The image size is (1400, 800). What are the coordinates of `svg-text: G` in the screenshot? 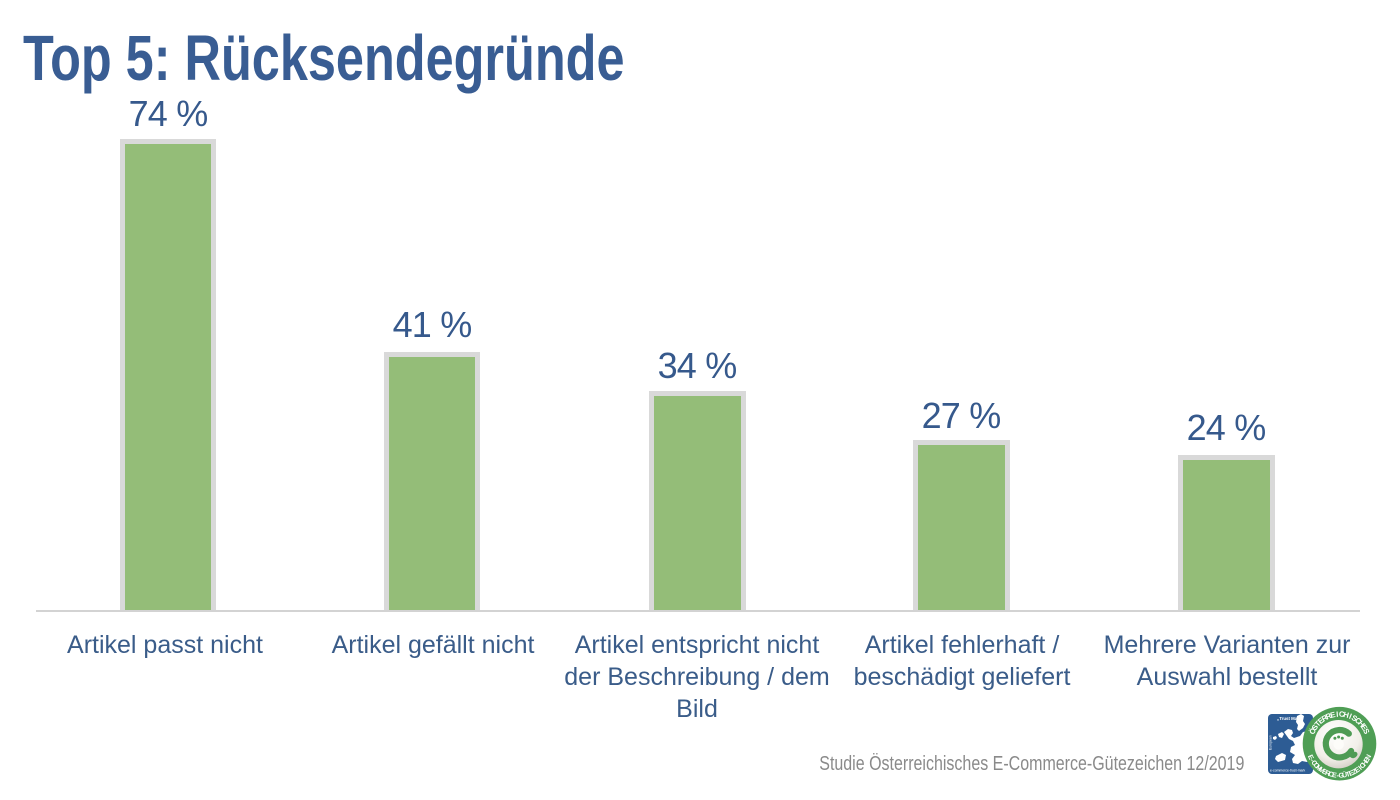 It's located at (1341, 775).